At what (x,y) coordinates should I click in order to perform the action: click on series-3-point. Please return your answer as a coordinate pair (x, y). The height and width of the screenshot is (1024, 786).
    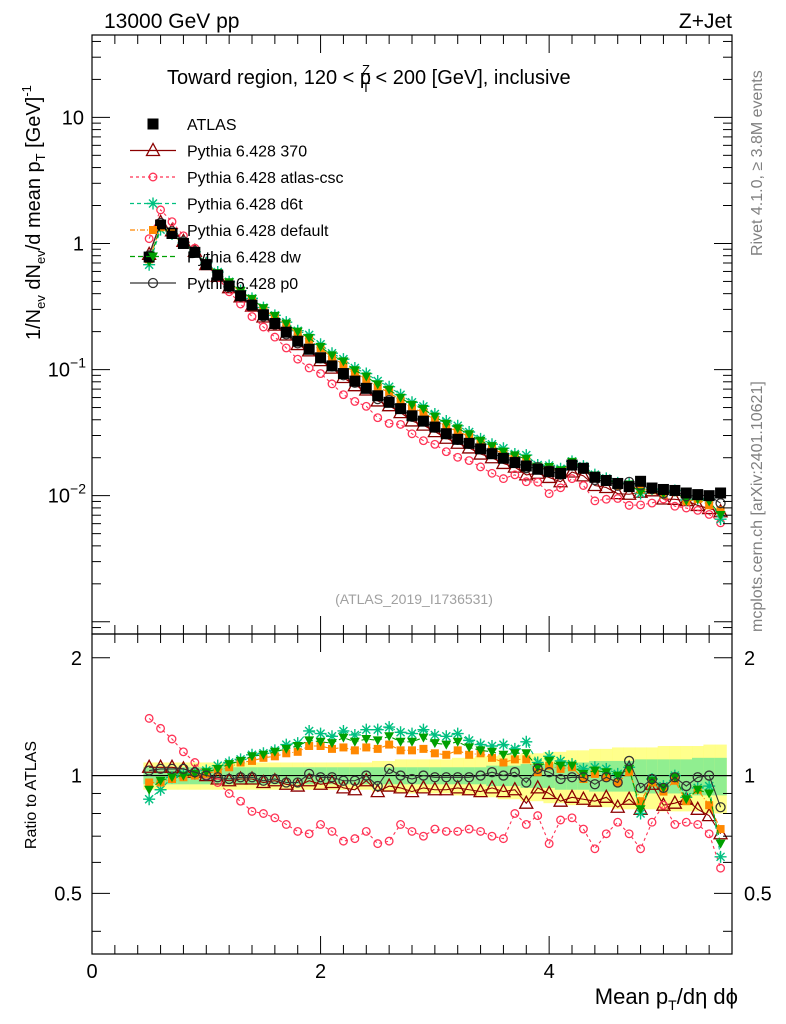
    Looking at the image, I should click on (720, 510).